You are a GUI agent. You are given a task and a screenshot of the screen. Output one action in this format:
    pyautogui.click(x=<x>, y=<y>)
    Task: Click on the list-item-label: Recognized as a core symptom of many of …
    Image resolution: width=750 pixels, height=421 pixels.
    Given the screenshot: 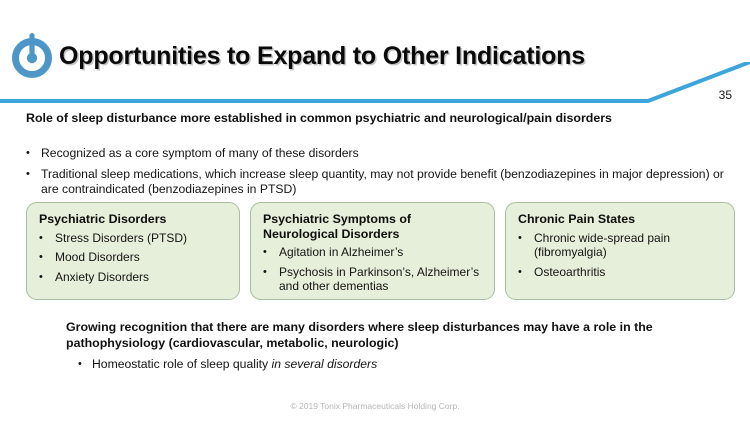 What is the action you would take?
    pyautogui.click(x=200, y=153)
    